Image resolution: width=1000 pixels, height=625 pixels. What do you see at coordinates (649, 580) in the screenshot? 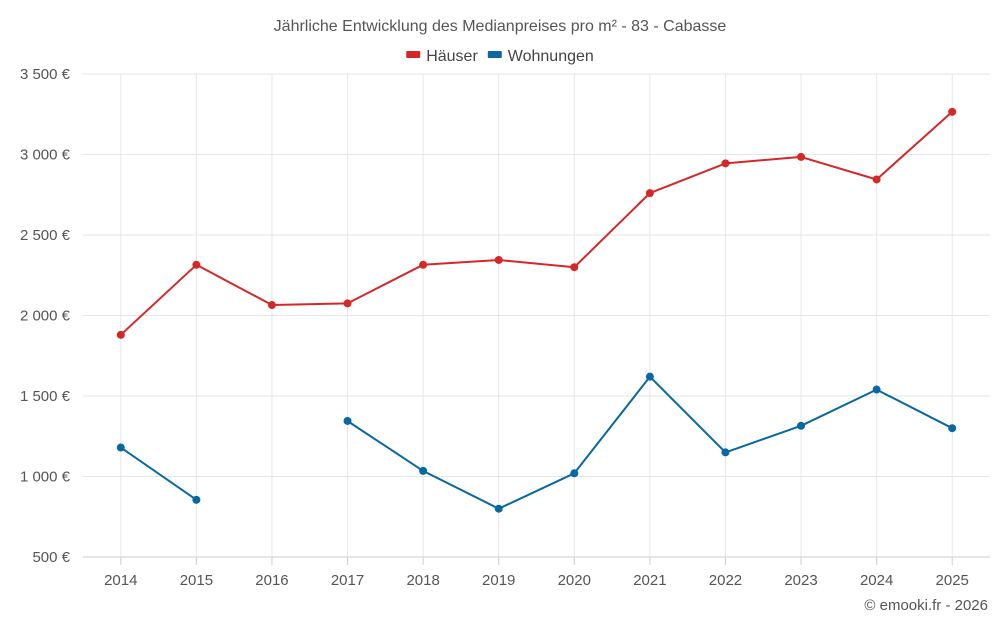
I see `x-tick-label: 2021` at bounding box center [649, 580].